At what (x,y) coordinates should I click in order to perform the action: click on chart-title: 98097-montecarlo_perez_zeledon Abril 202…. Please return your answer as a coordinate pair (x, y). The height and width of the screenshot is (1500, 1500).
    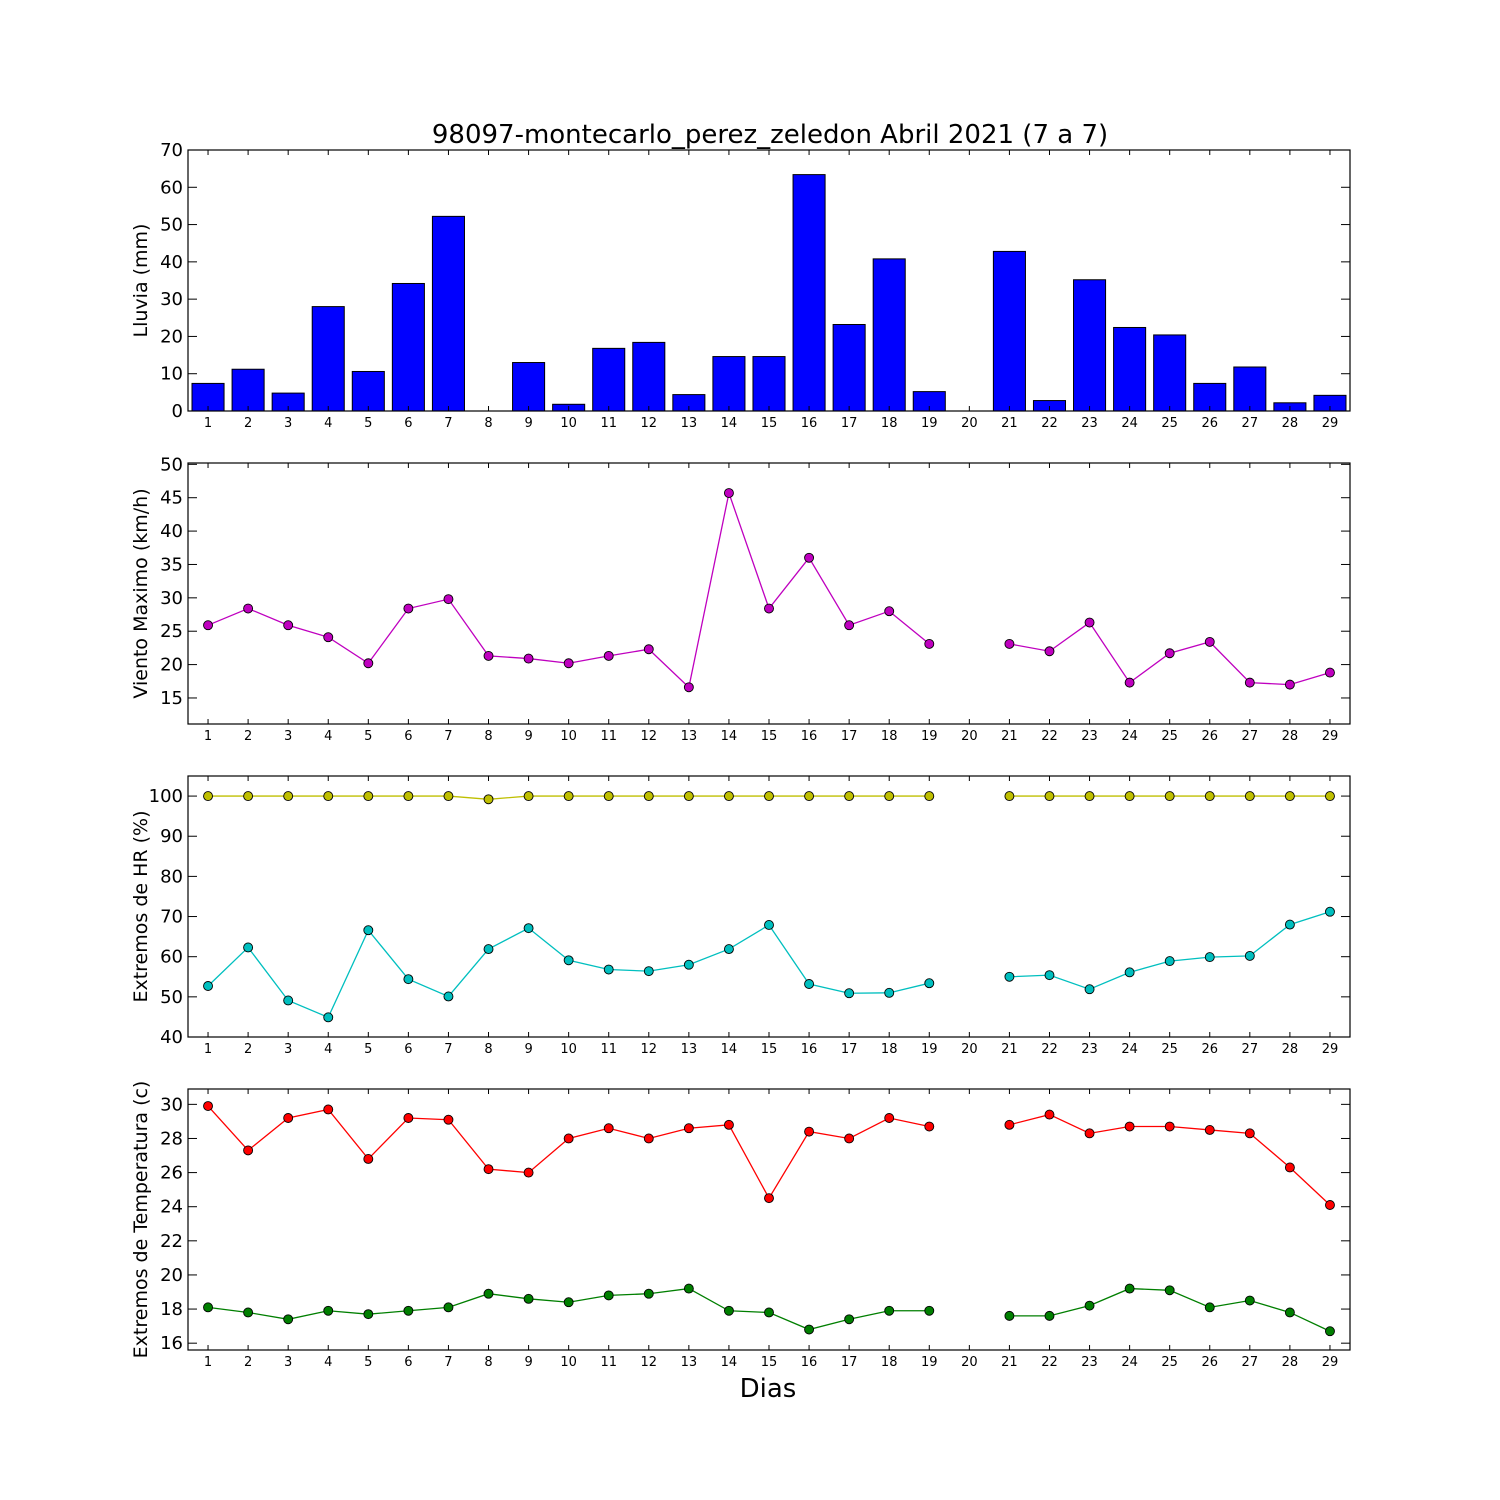
    Looking at the image, I should click on (770, 135).